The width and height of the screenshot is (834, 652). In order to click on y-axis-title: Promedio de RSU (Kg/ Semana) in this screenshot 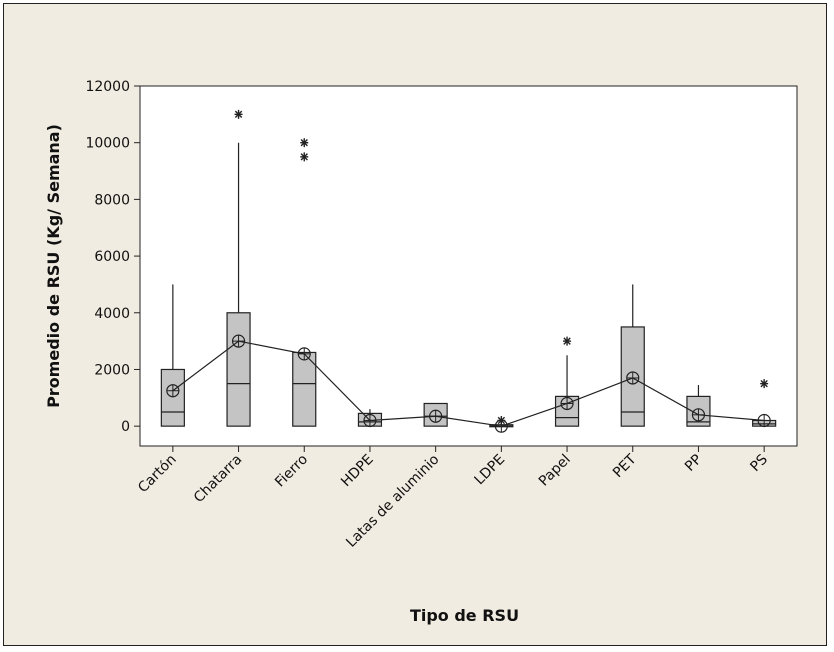, I will do `click(53, 266)`.